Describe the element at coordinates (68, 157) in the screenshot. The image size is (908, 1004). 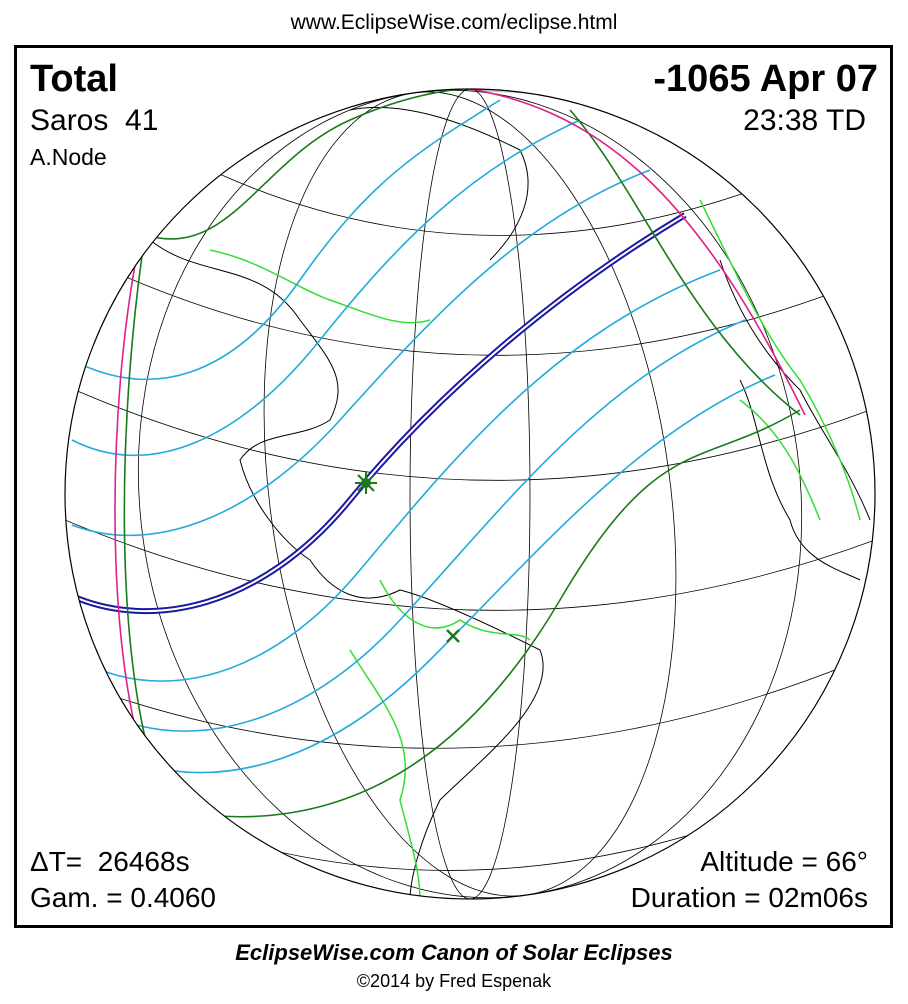
I see `node: A.Node` at that location.